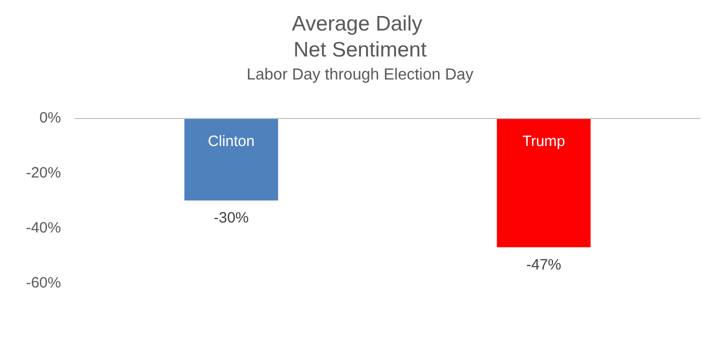  Describe the element at coordinates (360, 75) in the screenshot. I see `chart-subtitle: Labor Day through Election Day` at that location.